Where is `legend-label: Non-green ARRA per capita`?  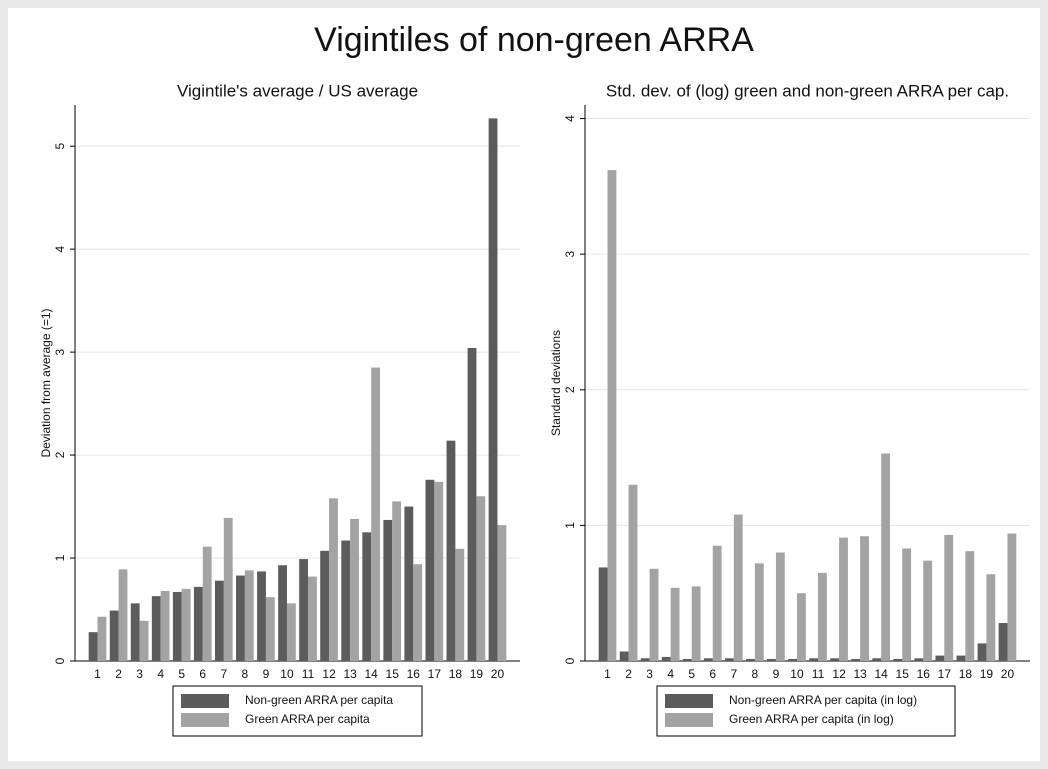 legend-label: Non-green ARRA per capita is located at coordinates (319, 700).